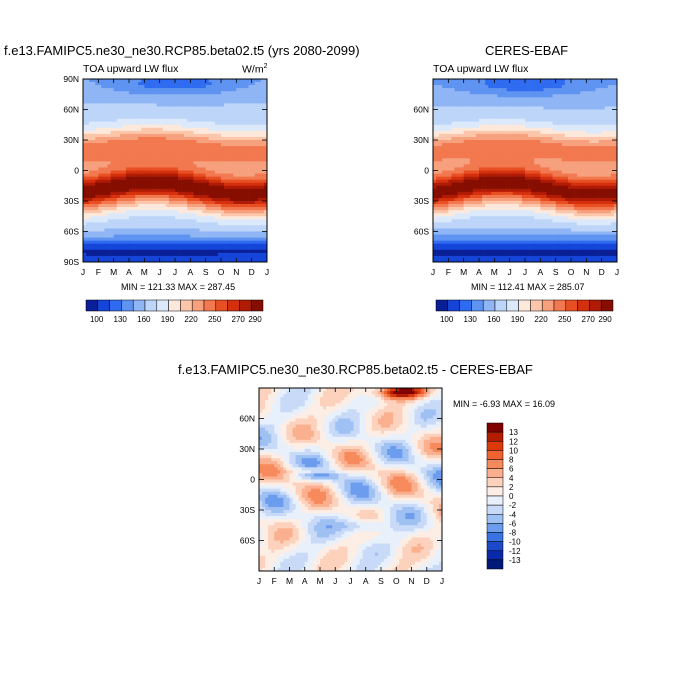  What do you see at coordinates (113, 272) in the screenshot?
I see `panel1-x-tick-label: M` at bounding box center [113, 272].